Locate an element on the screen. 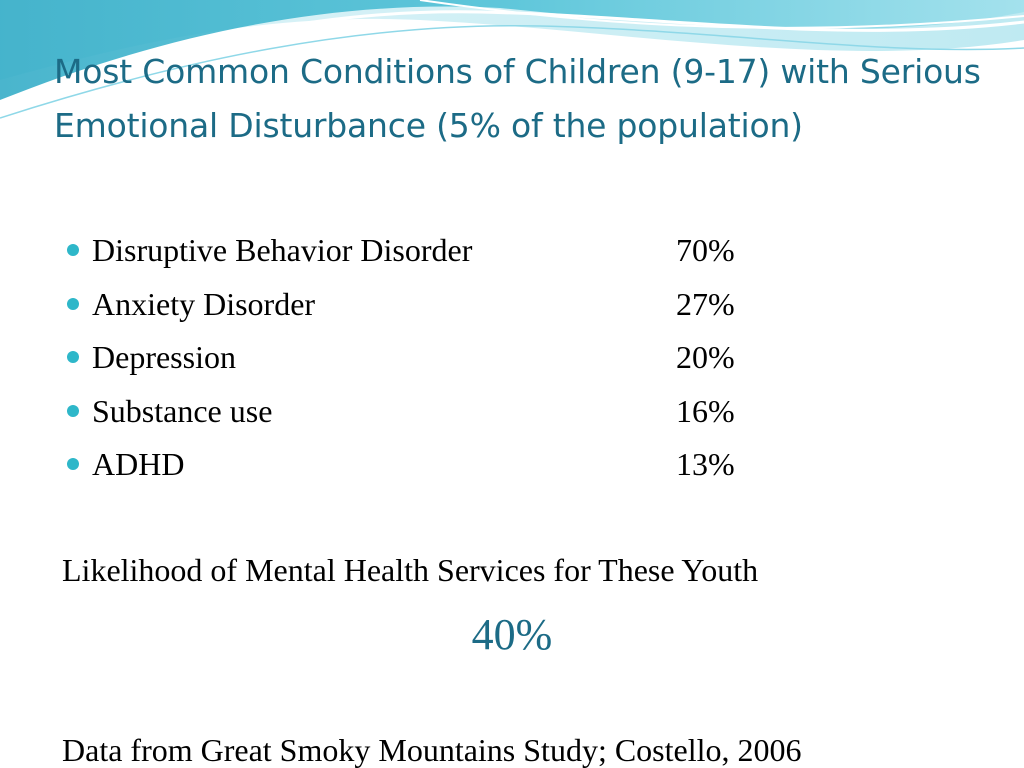  list-item: Substance use 16% is located at coordinates (442, 412).